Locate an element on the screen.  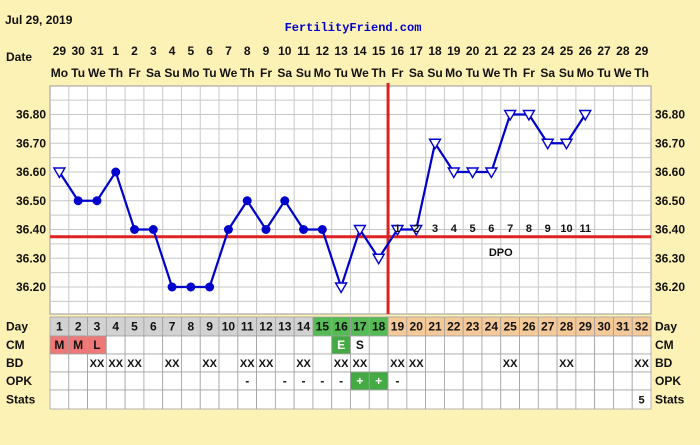
date-label: 9 is located at coordinates (266, 51).